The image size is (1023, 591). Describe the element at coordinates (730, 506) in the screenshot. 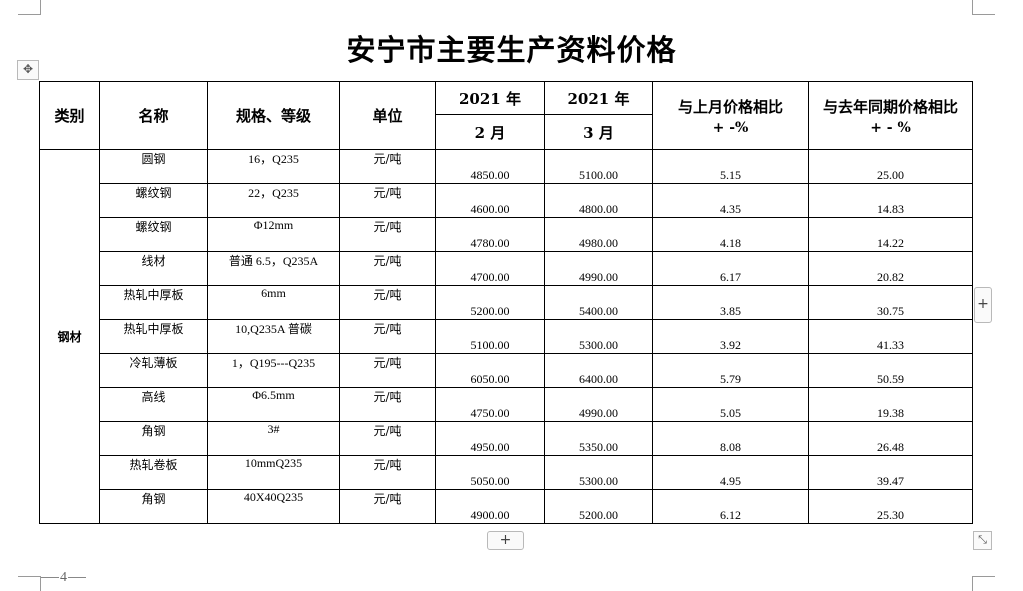

I see `mom-change-cell: 6.12` at that location.